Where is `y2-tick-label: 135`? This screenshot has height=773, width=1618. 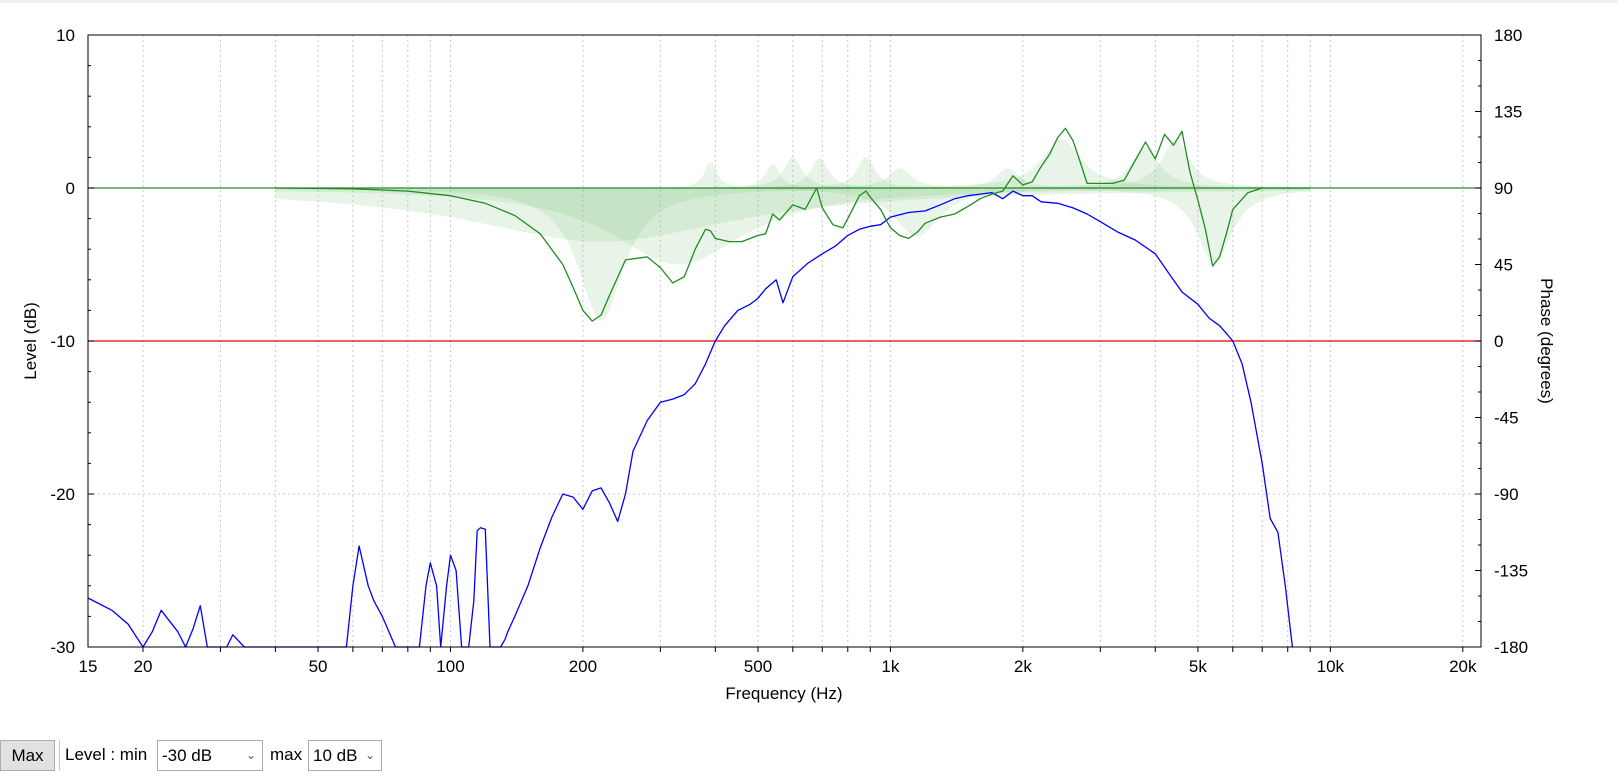 y2-tick-label: 135 is located at coordinates (1508, 112).